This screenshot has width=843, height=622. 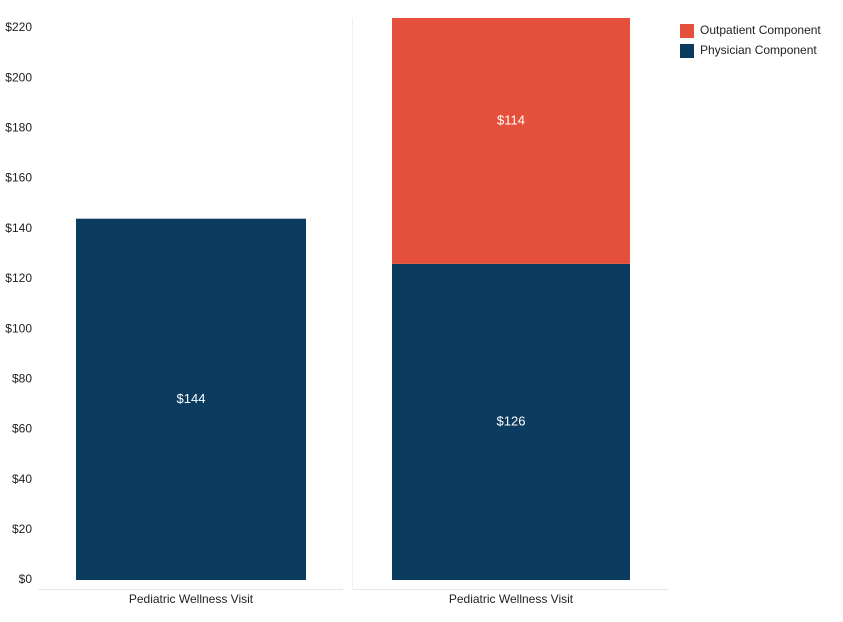 I want to click on y-tick-label: $0, so click(x=26, y=579).